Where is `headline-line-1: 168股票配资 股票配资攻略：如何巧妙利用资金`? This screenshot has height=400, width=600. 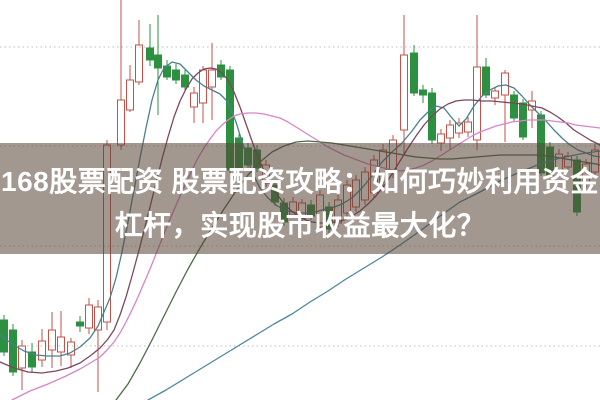 headline-line-1: 168股票配资 股票配资攻略：如何巧妙利用资金 is located at coordinates (300, 181).